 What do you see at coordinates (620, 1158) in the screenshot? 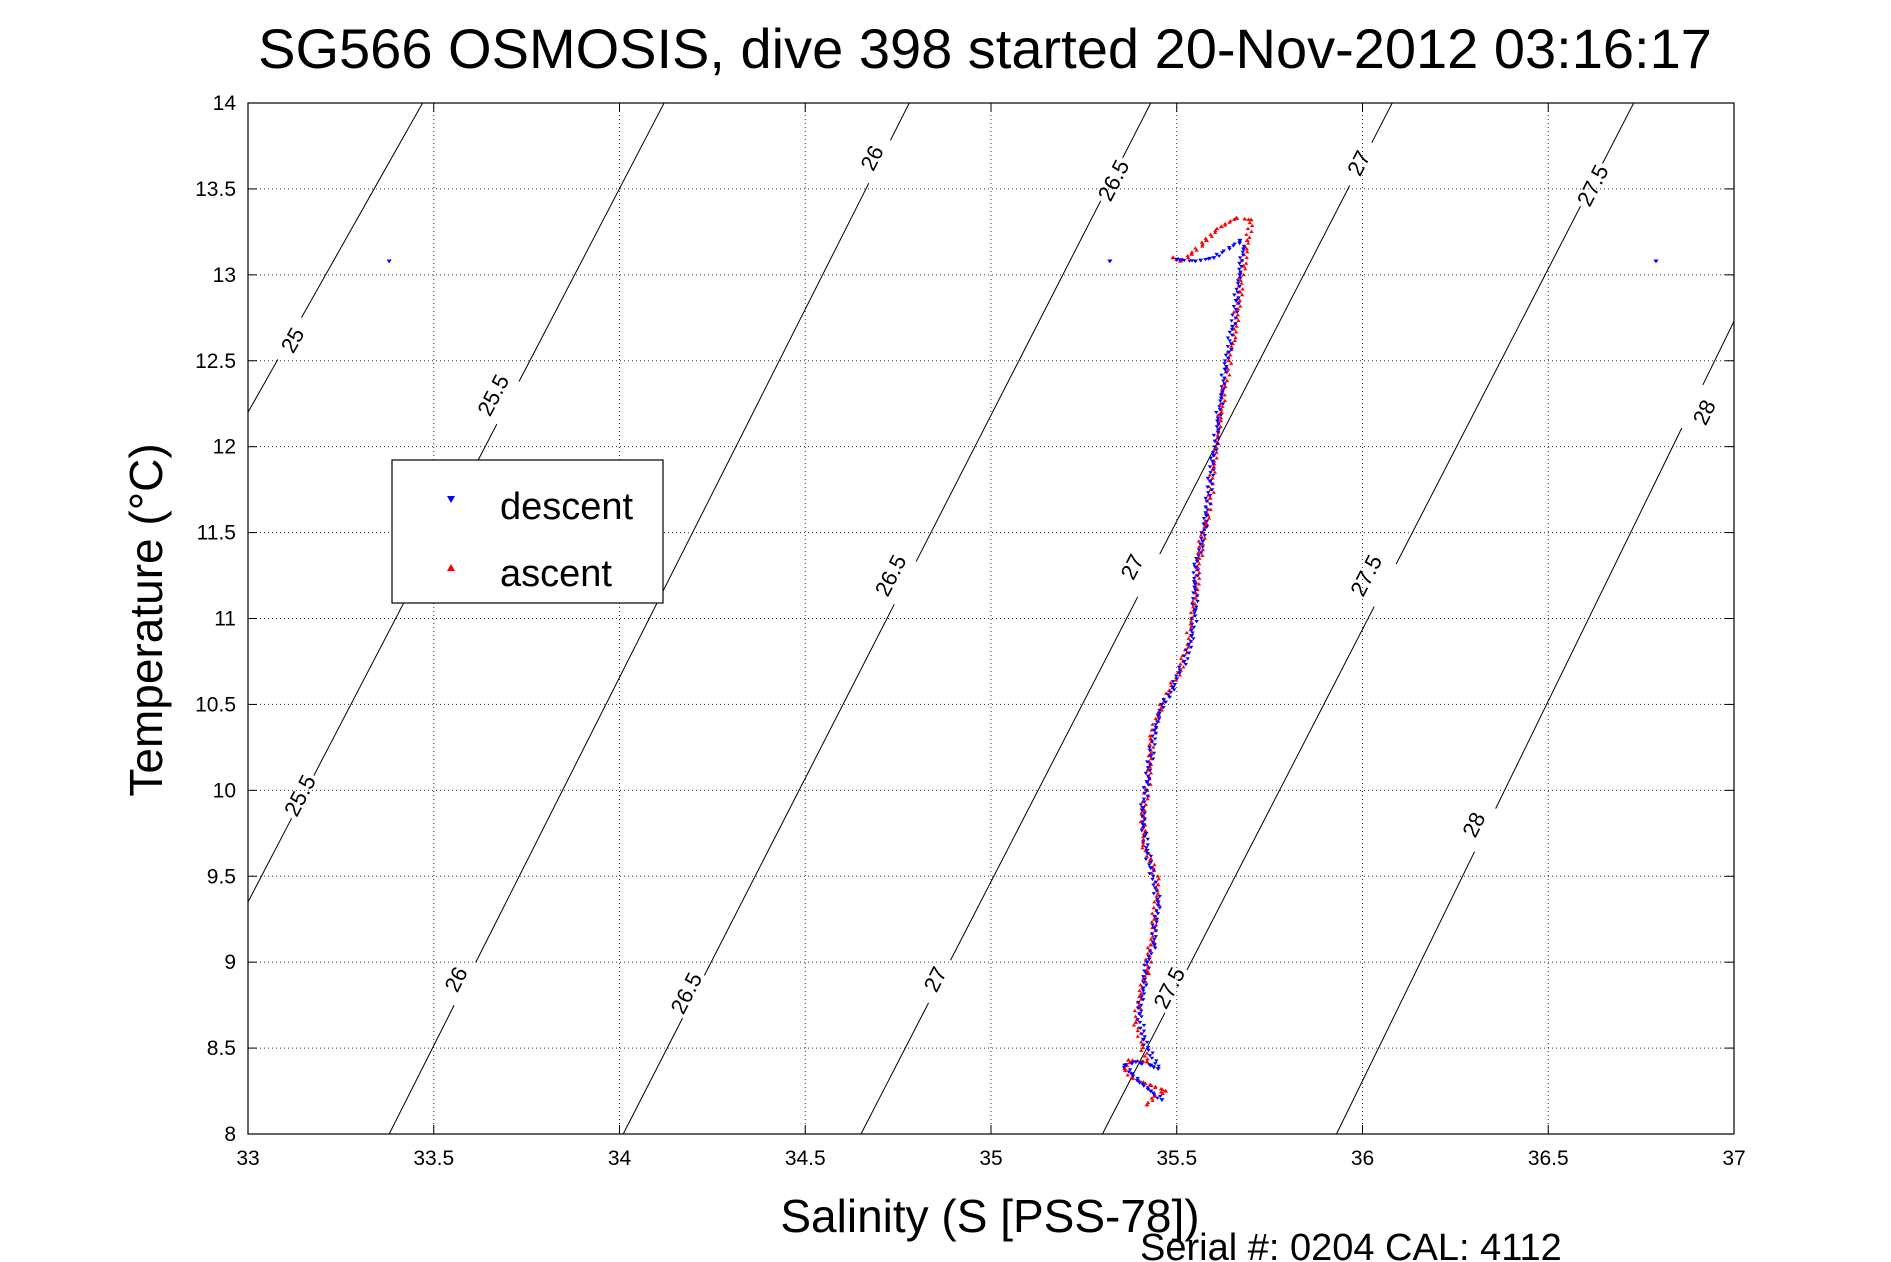
I see `x-tick-label: 34` at bounding box center [620, 1158].